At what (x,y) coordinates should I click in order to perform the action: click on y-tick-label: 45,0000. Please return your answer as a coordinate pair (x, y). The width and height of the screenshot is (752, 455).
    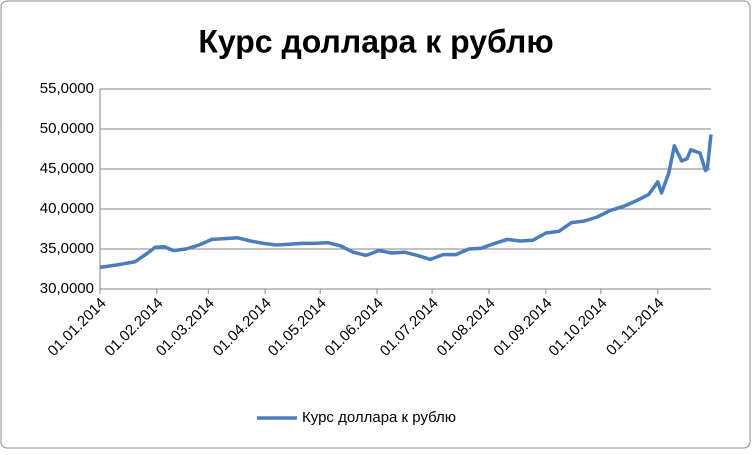
    Looking at the image, I should click on (67, 168).